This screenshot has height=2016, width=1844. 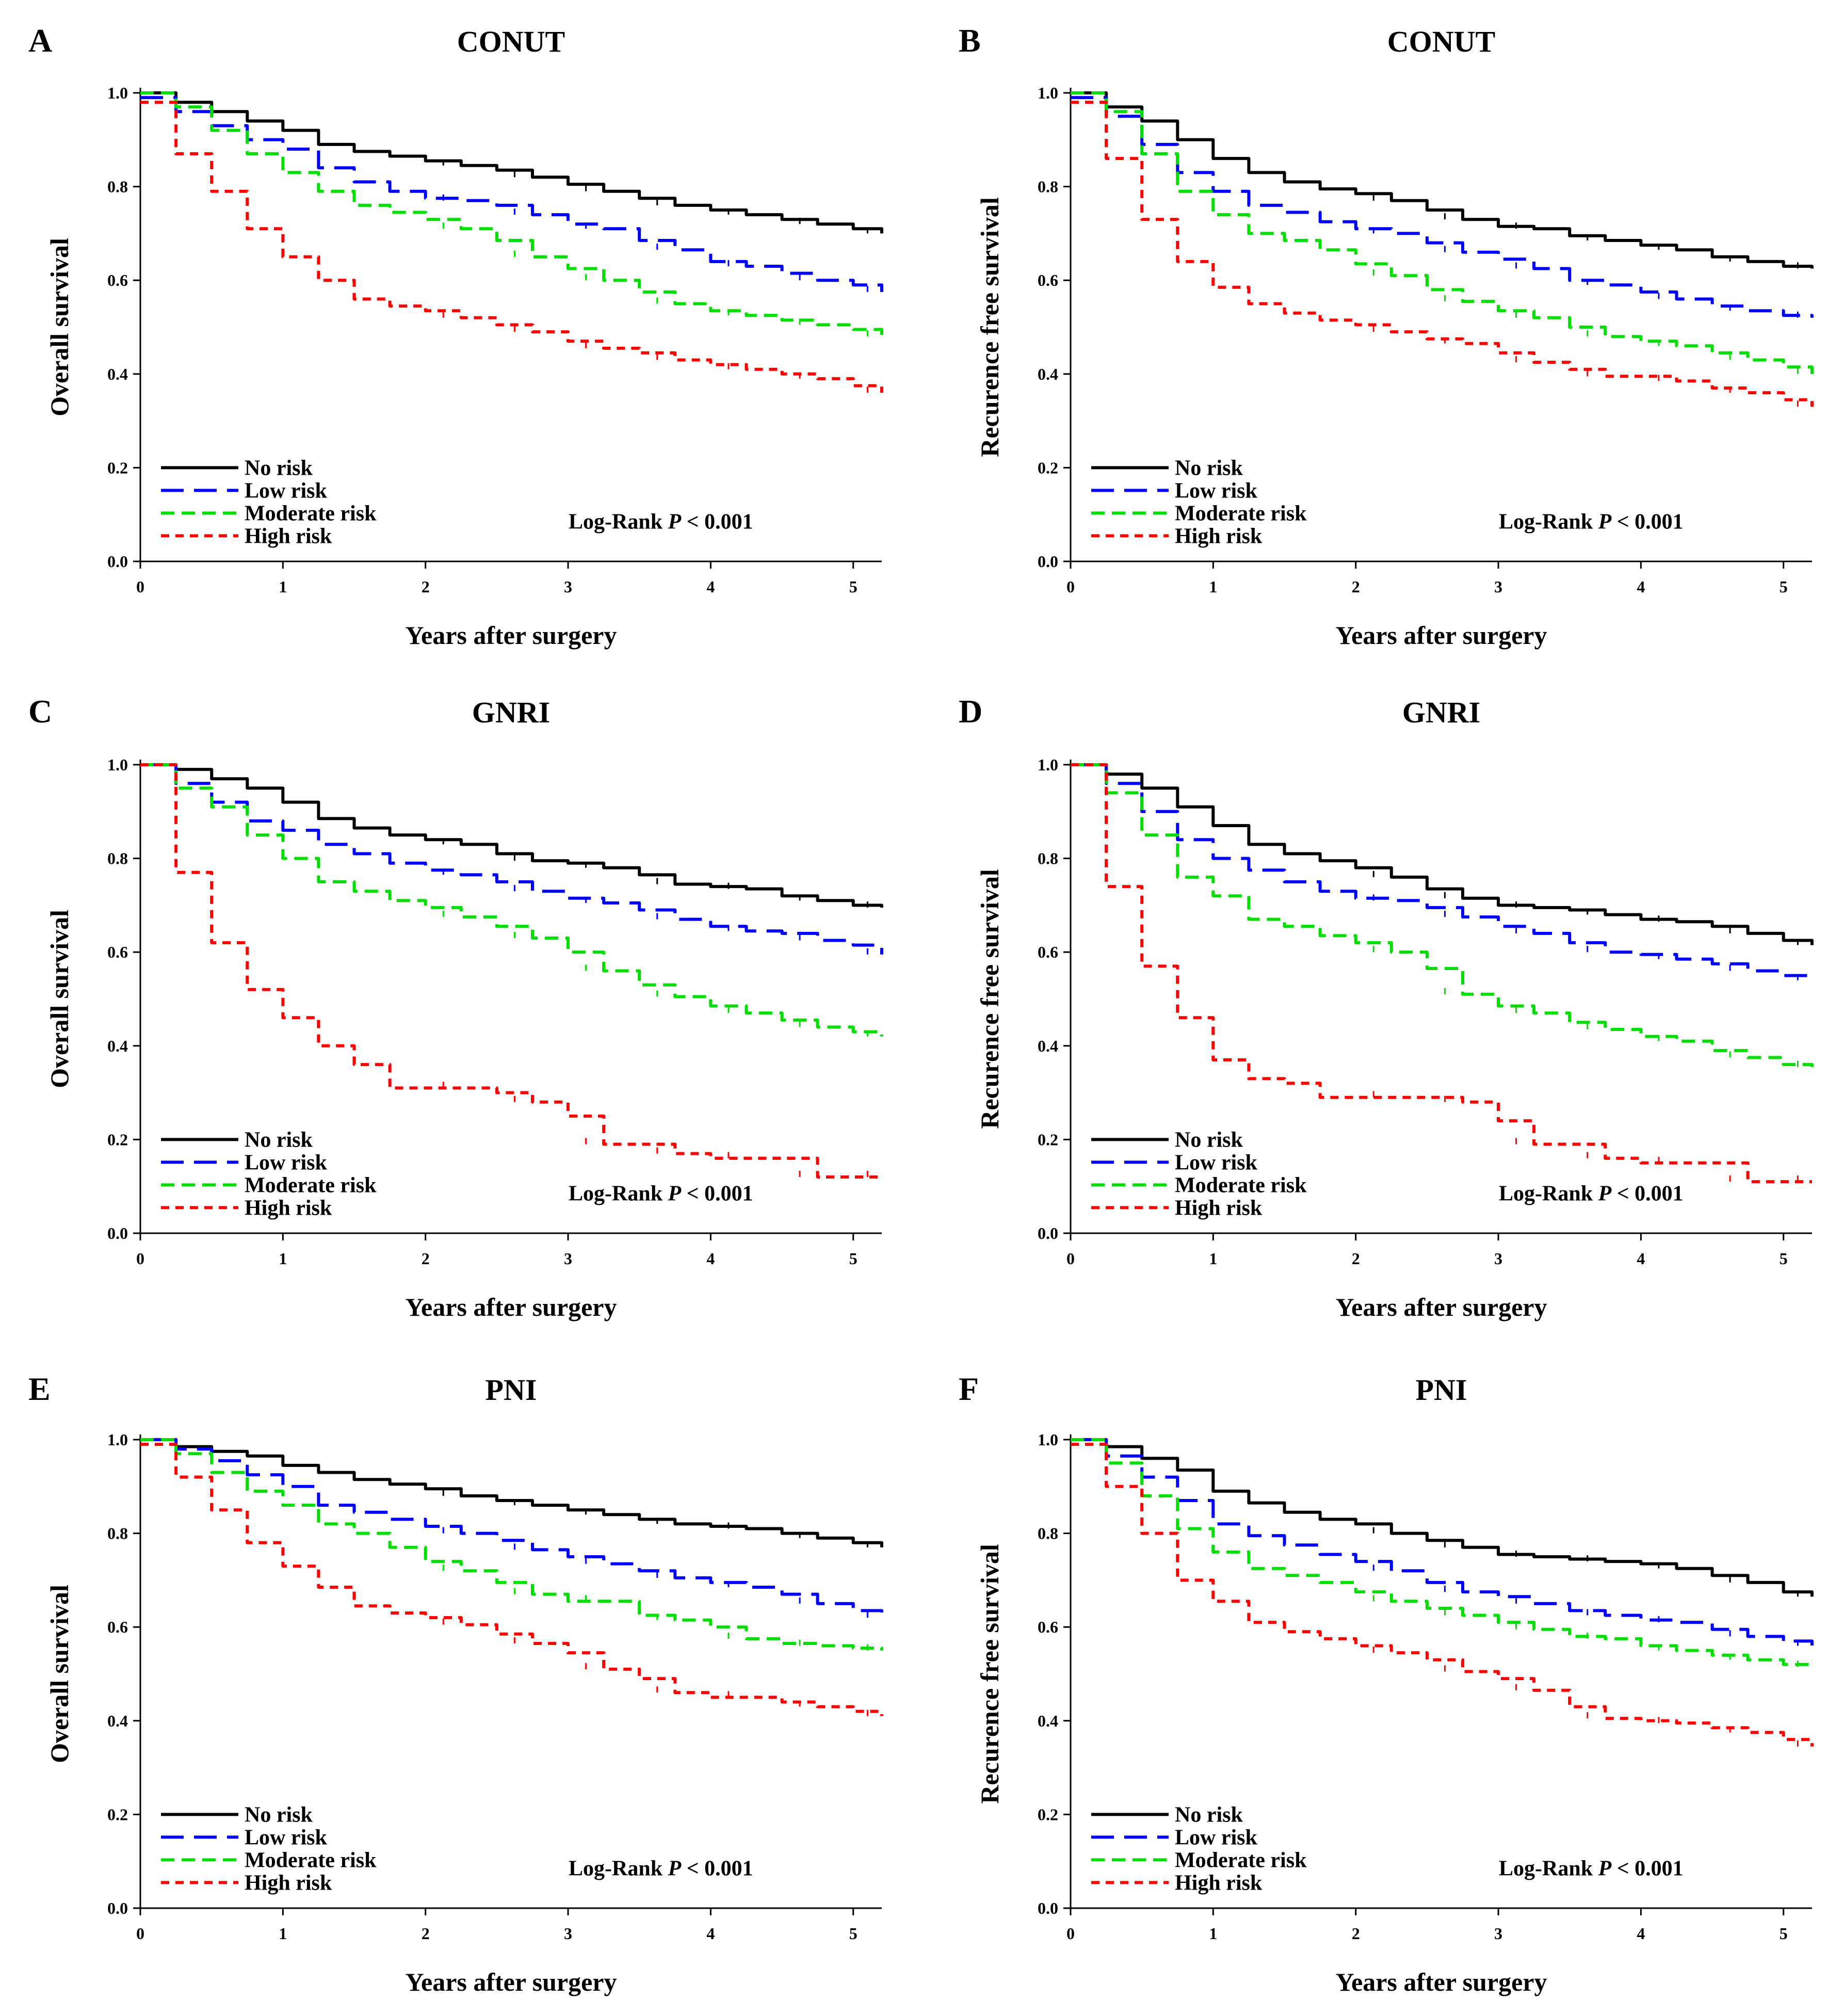 What do you see at coordinates (971, 712) in the screenshot?
I see `panel-letter: D` at bounding box center [971, 712].